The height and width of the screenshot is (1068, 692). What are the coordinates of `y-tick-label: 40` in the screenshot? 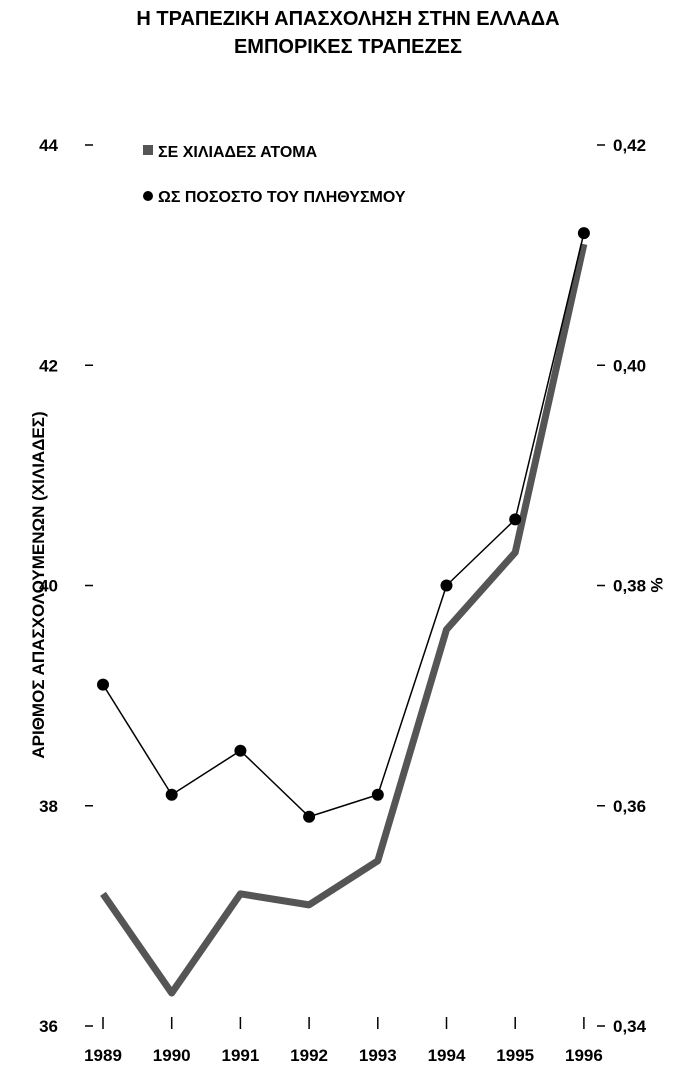 It's located at (48, 586).